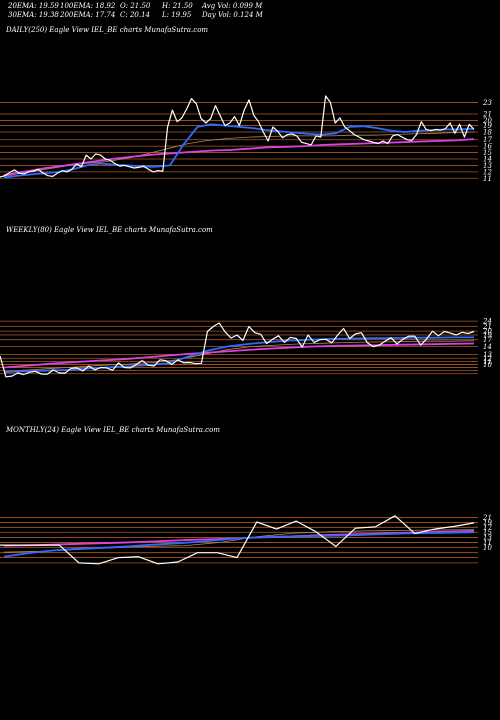  I want to click on weekly-y-tick-label: 24, so click(487, 322).